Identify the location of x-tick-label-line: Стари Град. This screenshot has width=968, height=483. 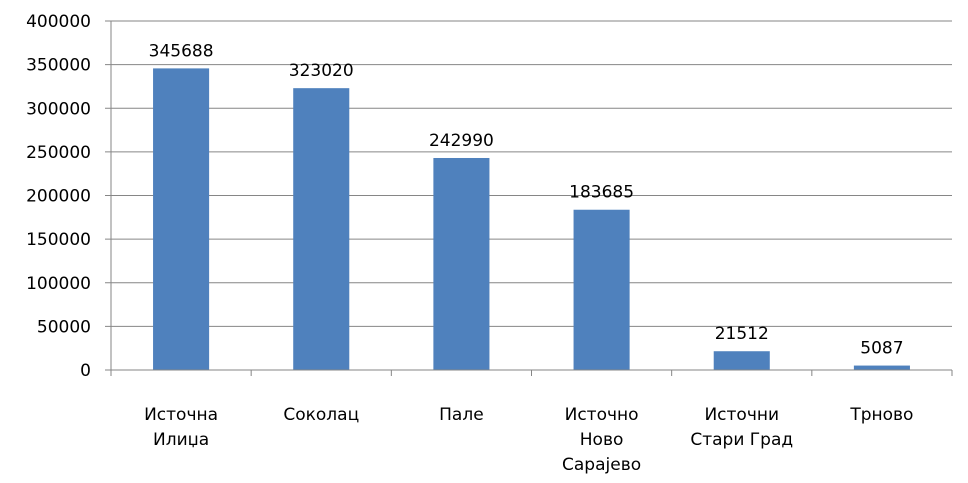
(741, 440).